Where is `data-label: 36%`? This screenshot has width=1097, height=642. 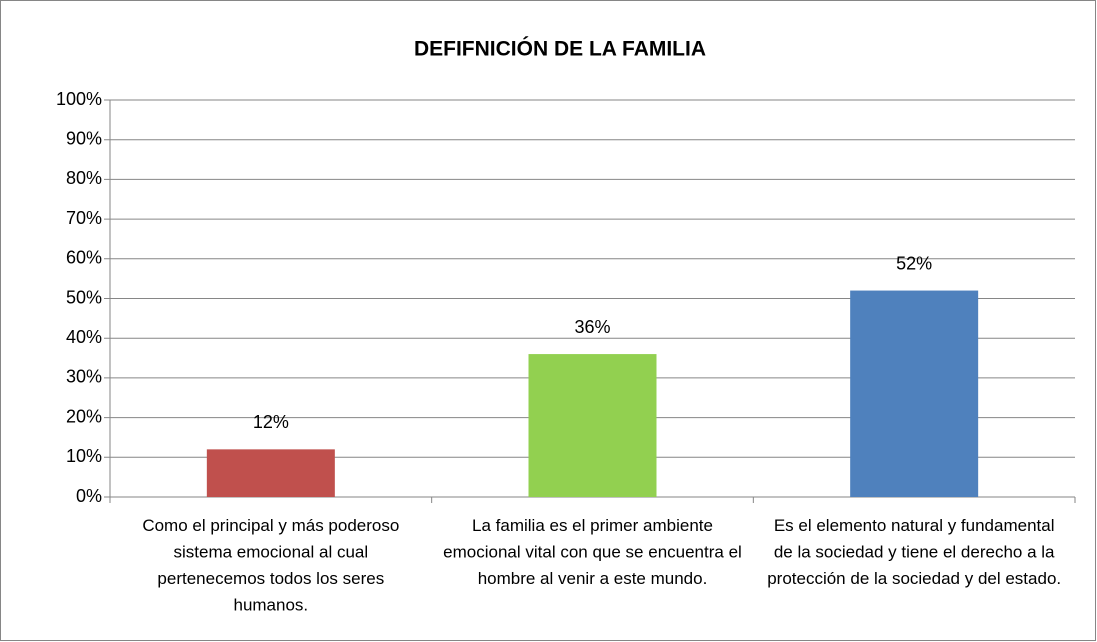
data-label: 36% is located at coordinates (592, 327).